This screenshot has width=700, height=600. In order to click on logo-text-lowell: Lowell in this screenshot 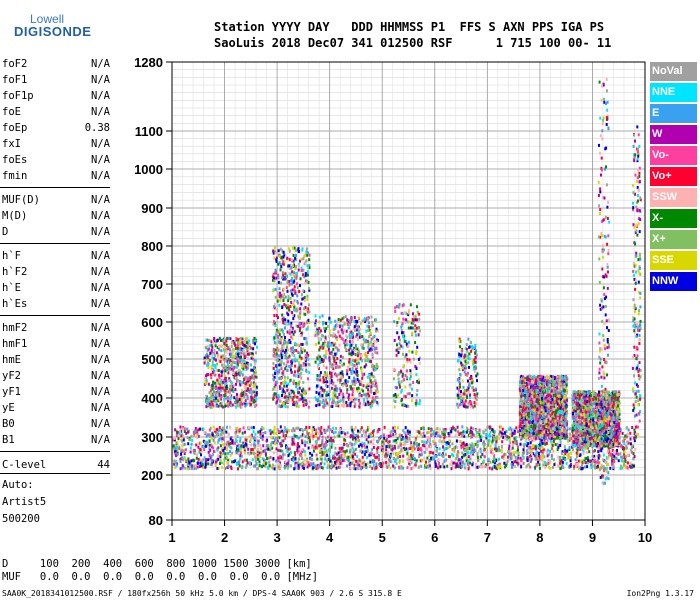, I will do `click(47, 19)`.